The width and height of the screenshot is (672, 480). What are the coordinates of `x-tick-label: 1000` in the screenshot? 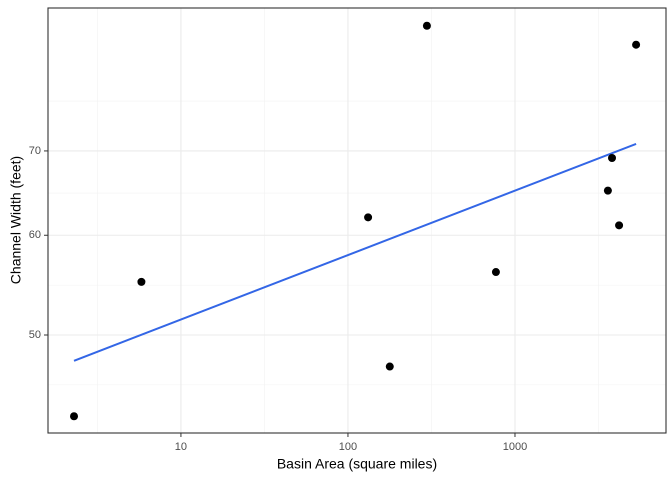 It's located at (515, 447).